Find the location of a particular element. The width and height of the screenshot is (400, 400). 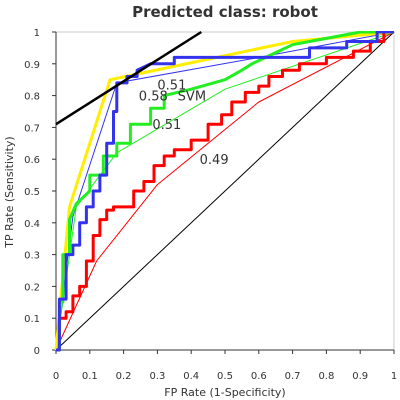

x-tick-label: 0.4 is located at coordinates (191, 376).